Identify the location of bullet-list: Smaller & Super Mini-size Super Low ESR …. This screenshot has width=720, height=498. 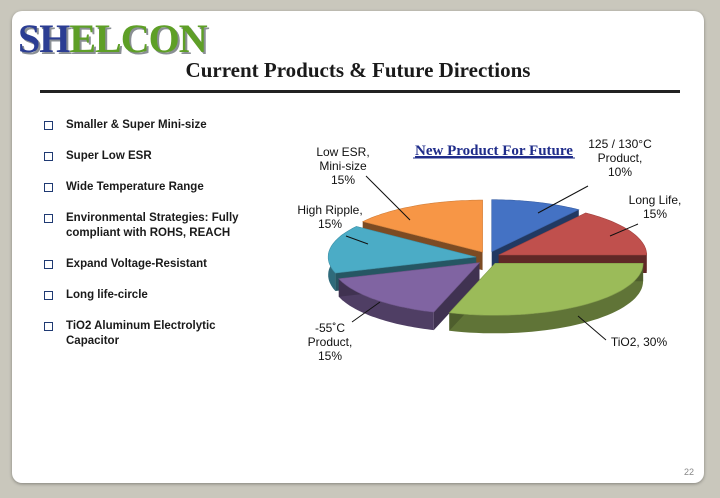
(142, 241).